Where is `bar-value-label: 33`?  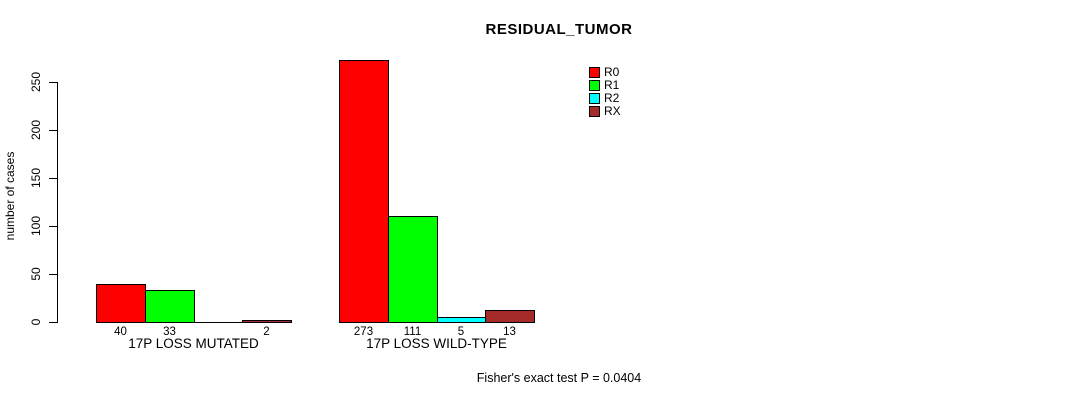
bar-value-label: 33 is located at coordinates (169, 332).